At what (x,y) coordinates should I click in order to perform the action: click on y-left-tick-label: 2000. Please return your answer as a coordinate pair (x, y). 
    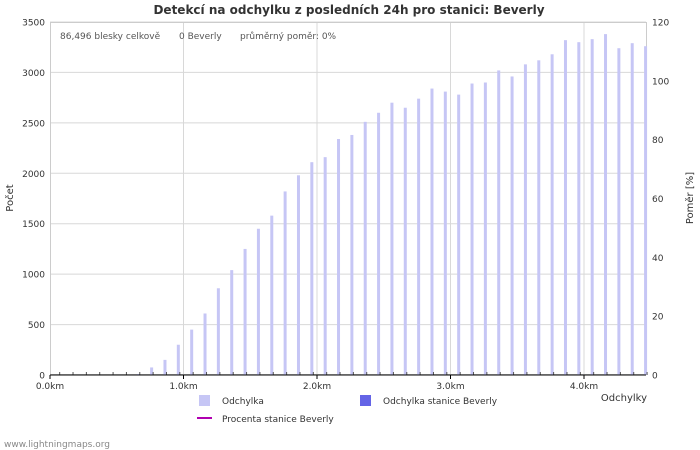
    Looking at the image, I should click on (33, 175).